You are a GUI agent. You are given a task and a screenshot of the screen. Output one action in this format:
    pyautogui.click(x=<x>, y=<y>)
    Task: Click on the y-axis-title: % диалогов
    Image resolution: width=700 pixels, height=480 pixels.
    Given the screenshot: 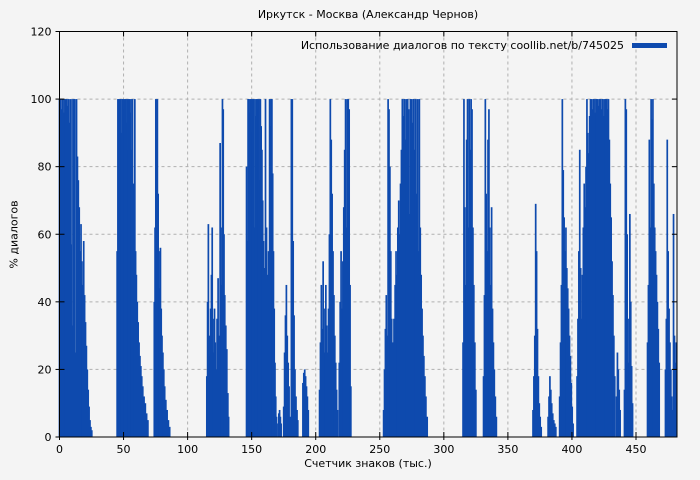 What is the action you would take?
    pyautogui.click(x=14, y=234)
    